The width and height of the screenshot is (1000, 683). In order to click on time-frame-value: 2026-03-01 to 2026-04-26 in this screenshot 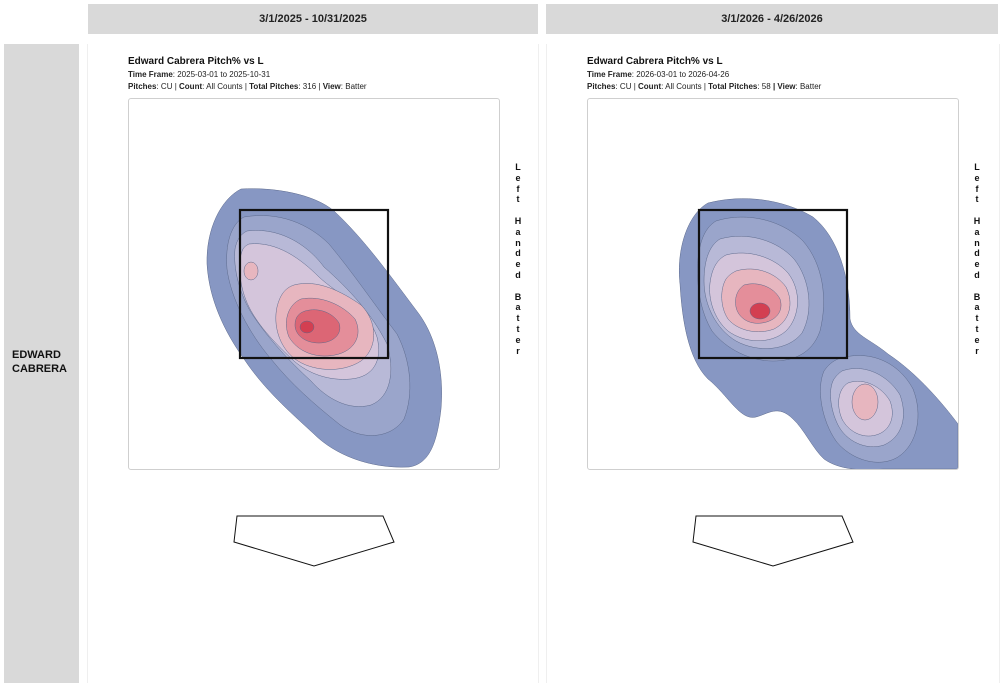, I will do `click(683, 74)`.